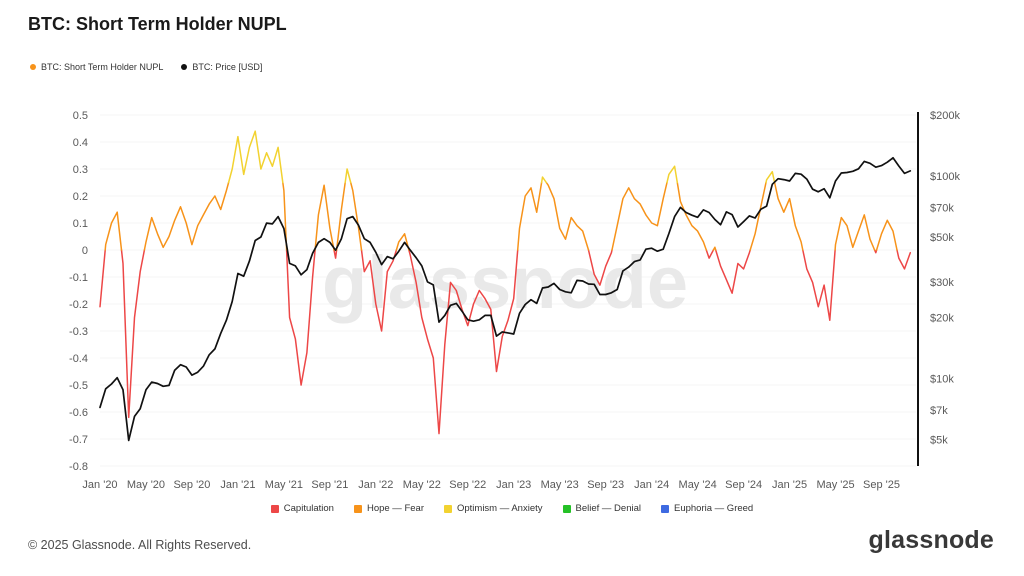 The height and width of the screenshot is (576, 1024). What do you see at coordinates (227, 67) in the screenshot?
I see `legend-label: BTC: Price [USD]` at bounding box center [227, 67].